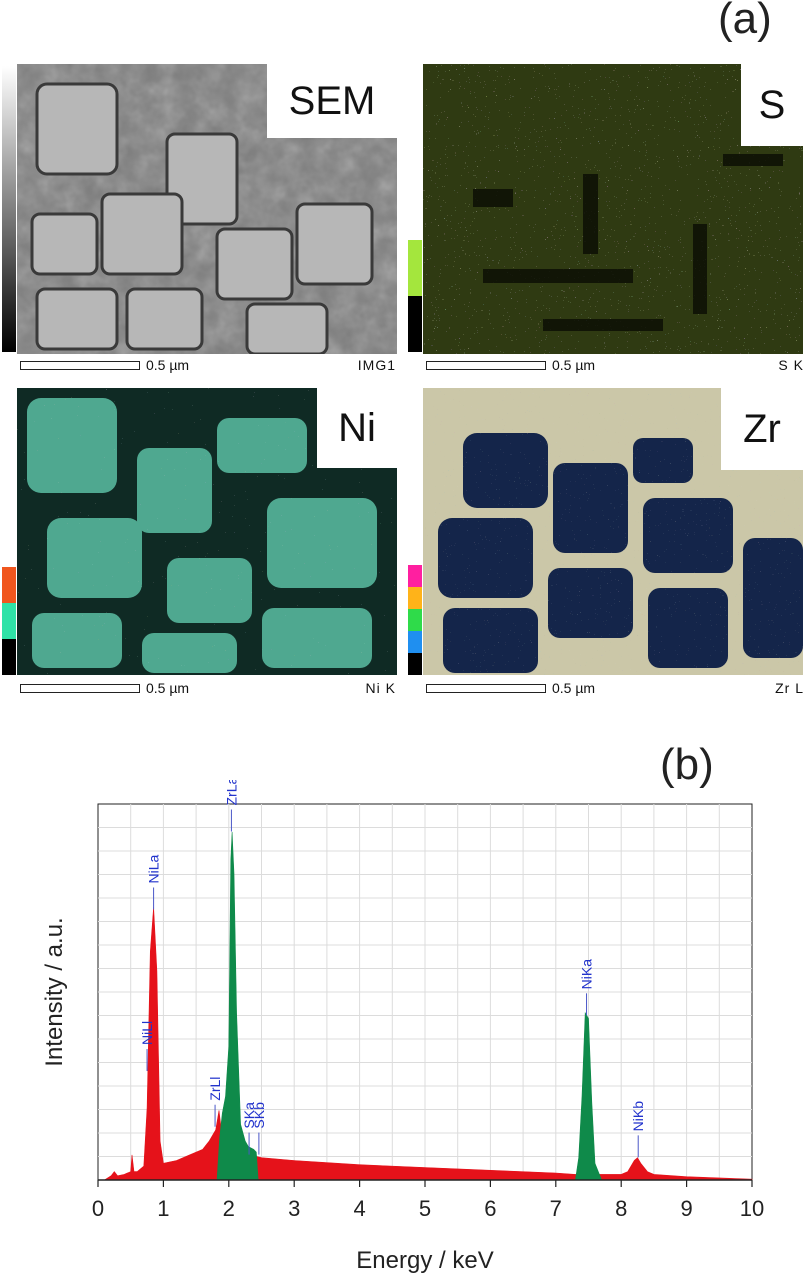 Image resolution: width=811 pixels, height=1280 pixels. I want to click on peak-label-SKb: SKb, so click(259, 1115).